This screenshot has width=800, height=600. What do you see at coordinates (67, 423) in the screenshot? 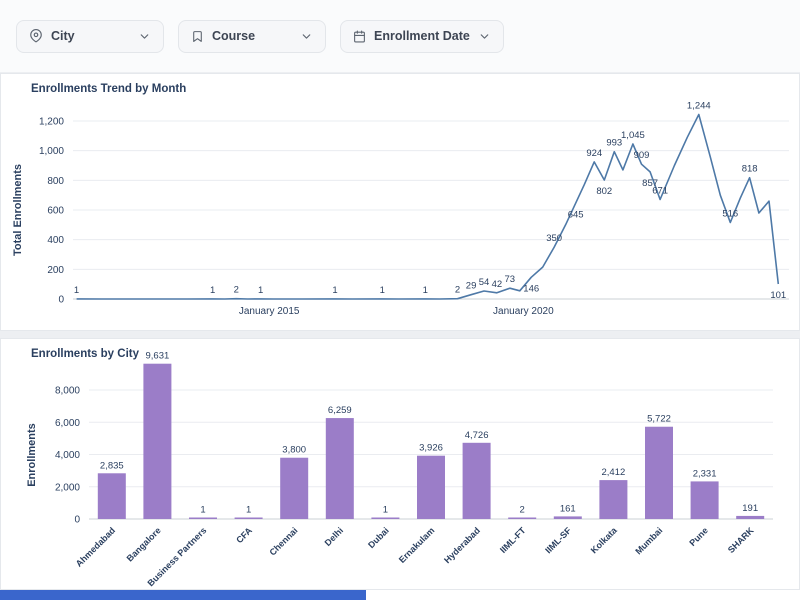
I see `svg-text: 6,000` at bounding box center [67, 423].